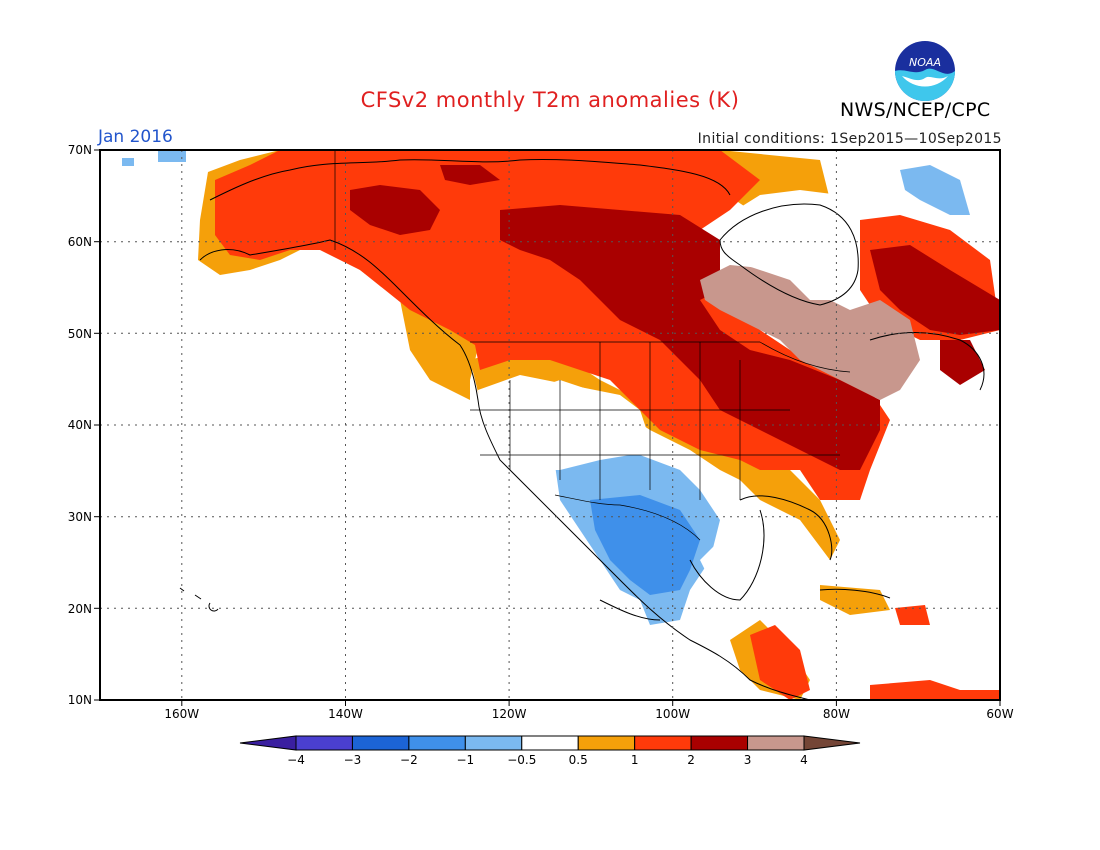  Describe the element at coordinates (925, 62) in the screenshot. I see `logo-text: NOAA` at that location.